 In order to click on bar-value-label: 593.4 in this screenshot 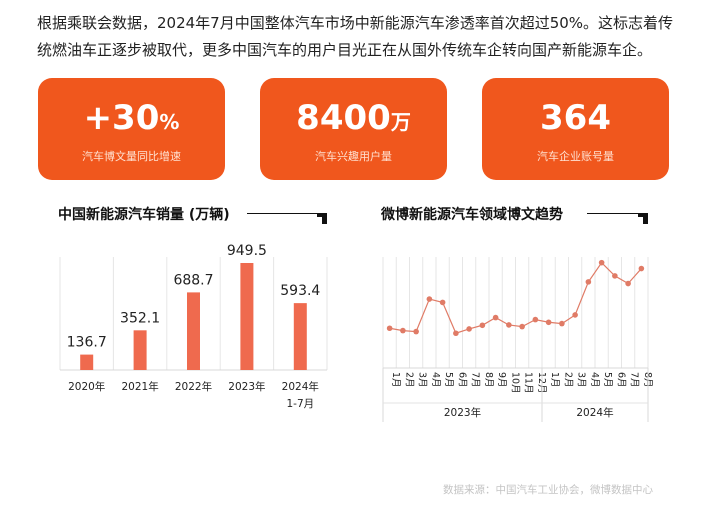, I will do `click(300, 291)`.